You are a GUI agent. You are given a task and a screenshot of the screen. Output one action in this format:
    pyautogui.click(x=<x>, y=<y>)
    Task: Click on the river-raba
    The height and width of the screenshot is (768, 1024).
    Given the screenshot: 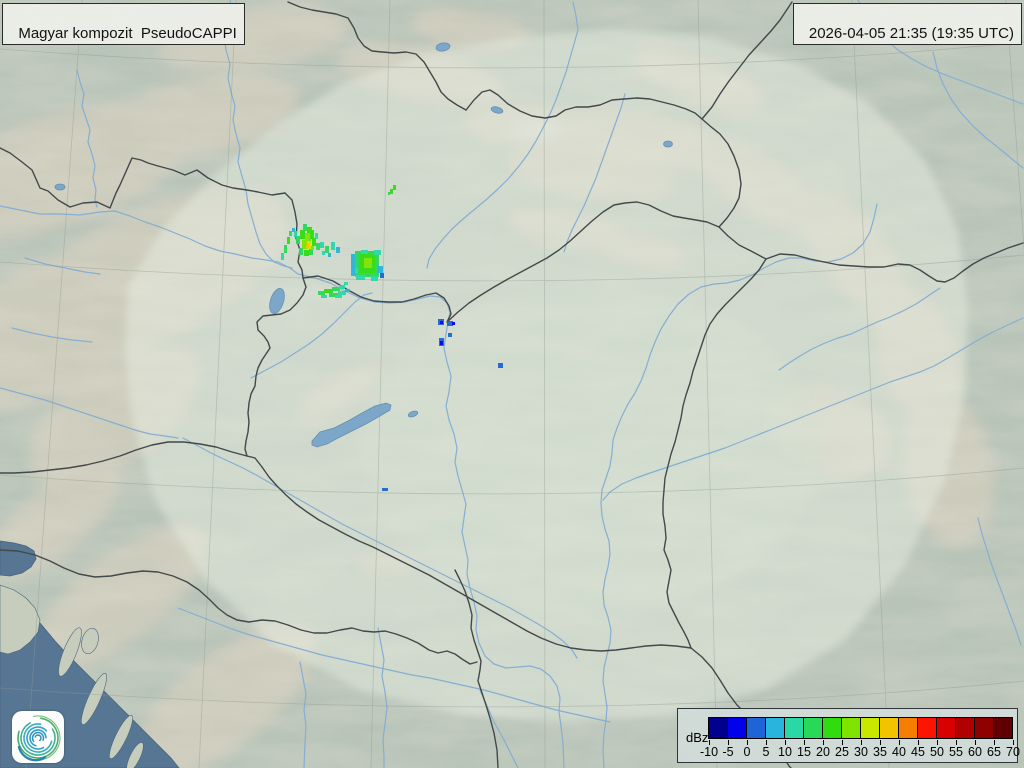 What is the action you would take?
    pyautogui.click(x=311, y=335)
    